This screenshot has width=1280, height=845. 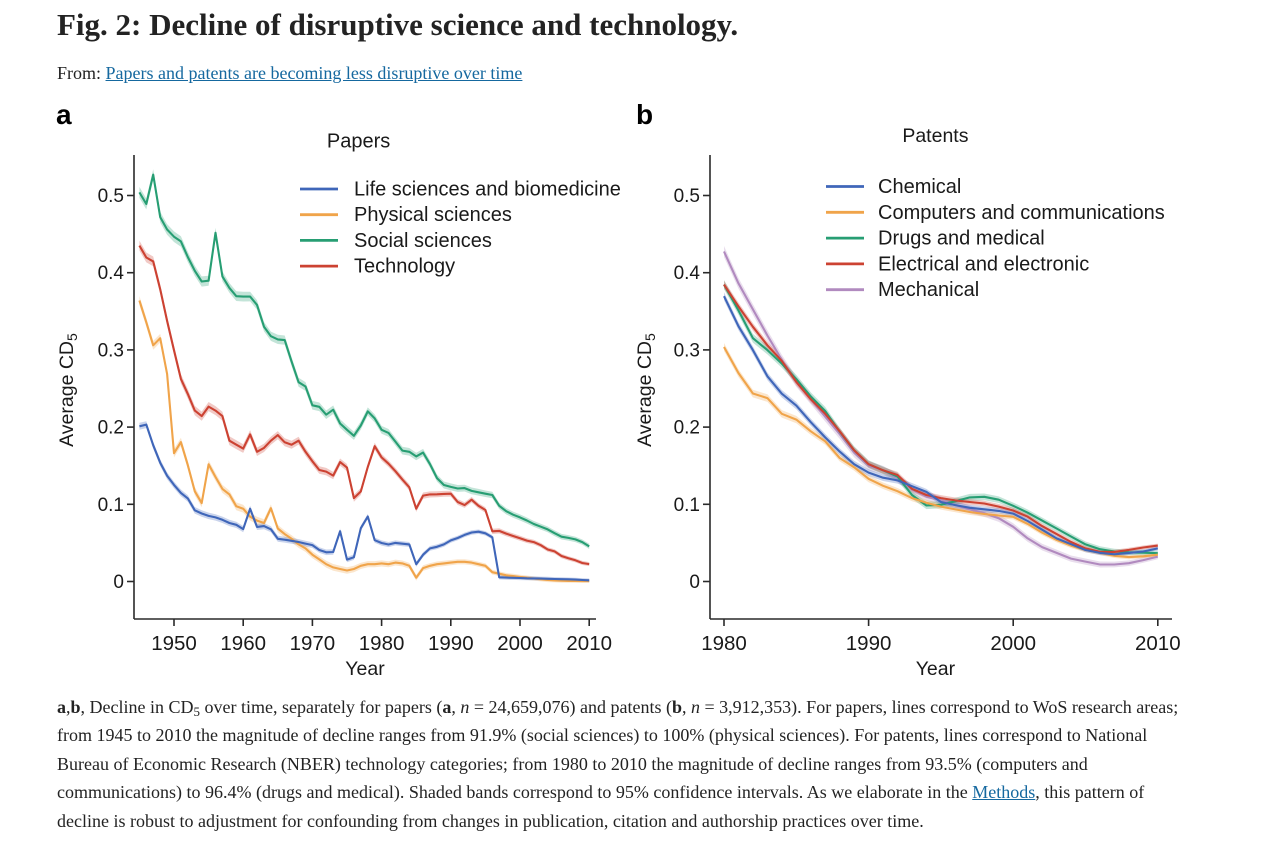 I want to click on svg-text: 1950, so click(x=174, y=643).